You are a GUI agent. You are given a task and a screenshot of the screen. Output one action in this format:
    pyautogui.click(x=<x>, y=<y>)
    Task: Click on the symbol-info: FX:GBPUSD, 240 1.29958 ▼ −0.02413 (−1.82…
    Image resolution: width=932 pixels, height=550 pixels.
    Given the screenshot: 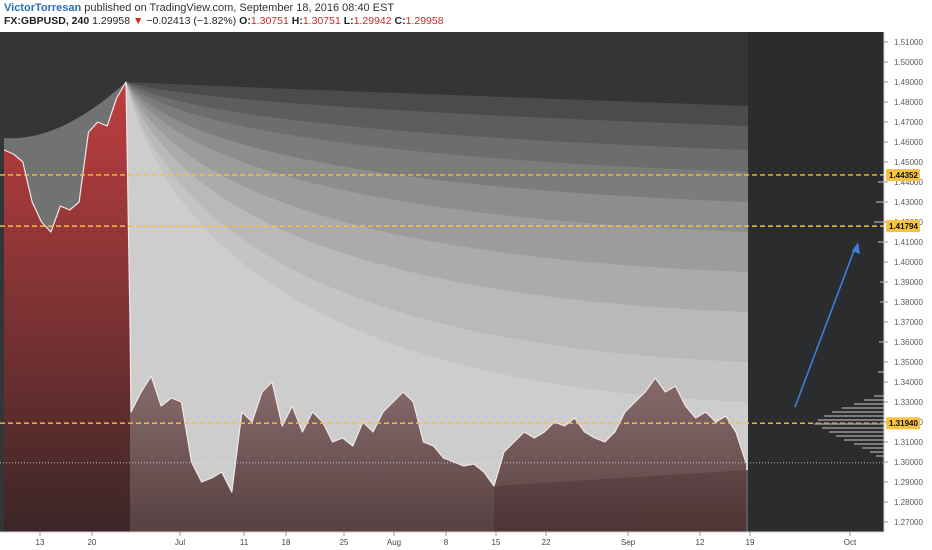 What is the action you would take?
    pyautogui.click(x=224, y=22)
    